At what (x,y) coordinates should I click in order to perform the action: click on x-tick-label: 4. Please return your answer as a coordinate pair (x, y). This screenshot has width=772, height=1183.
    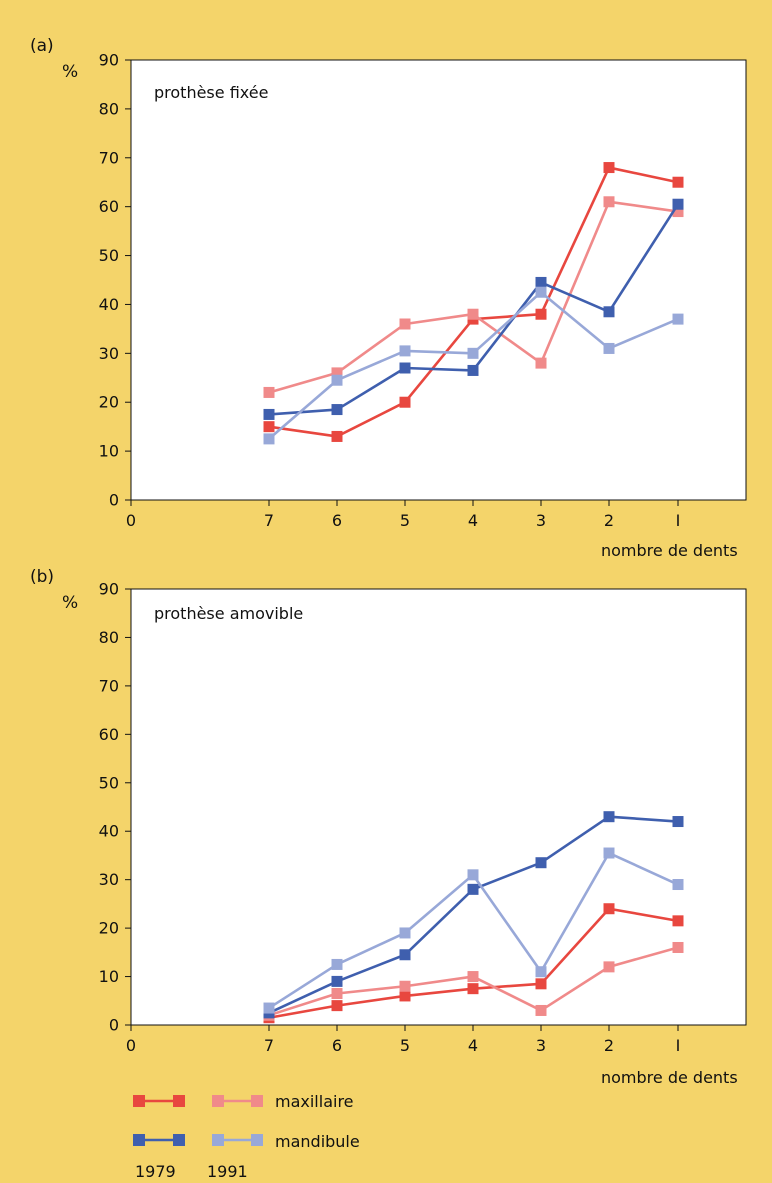
    Looking at the image, I should click on (473, 1045).